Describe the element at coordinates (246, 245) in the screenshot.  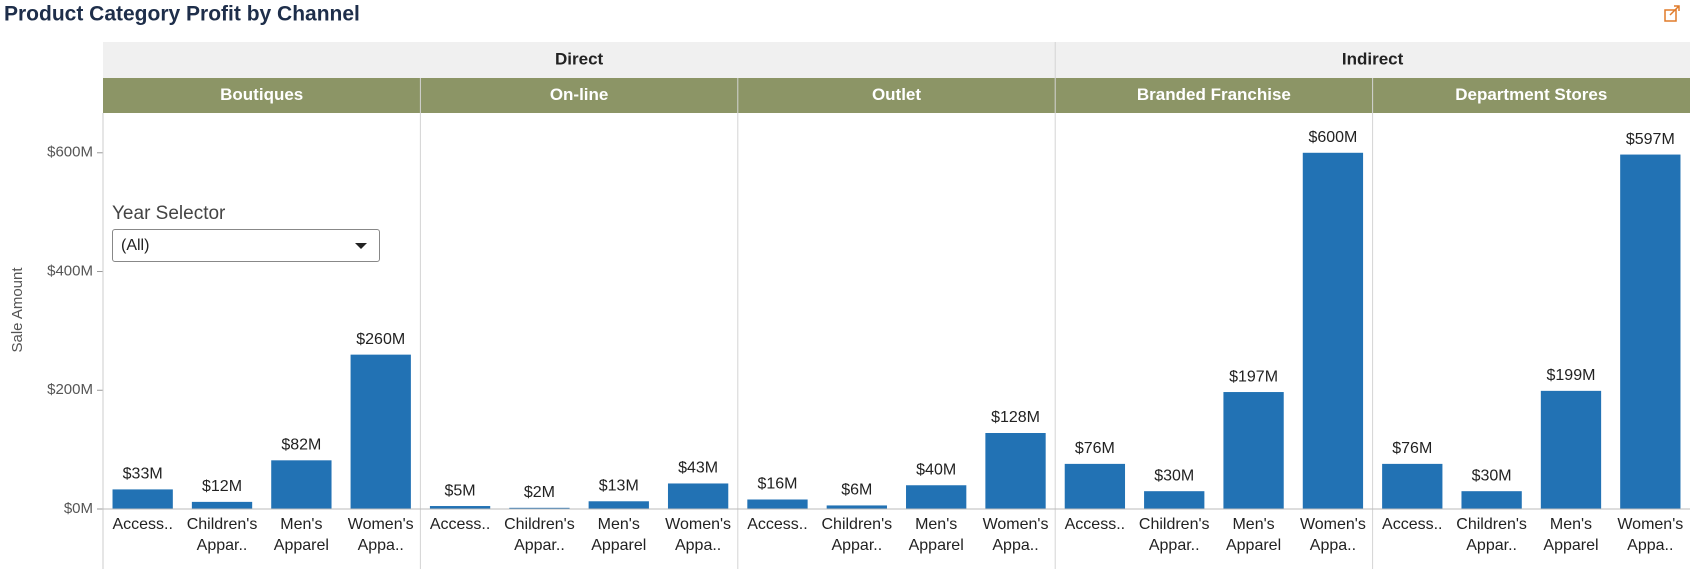
I see `selector-dropdown: (All)` at that location.